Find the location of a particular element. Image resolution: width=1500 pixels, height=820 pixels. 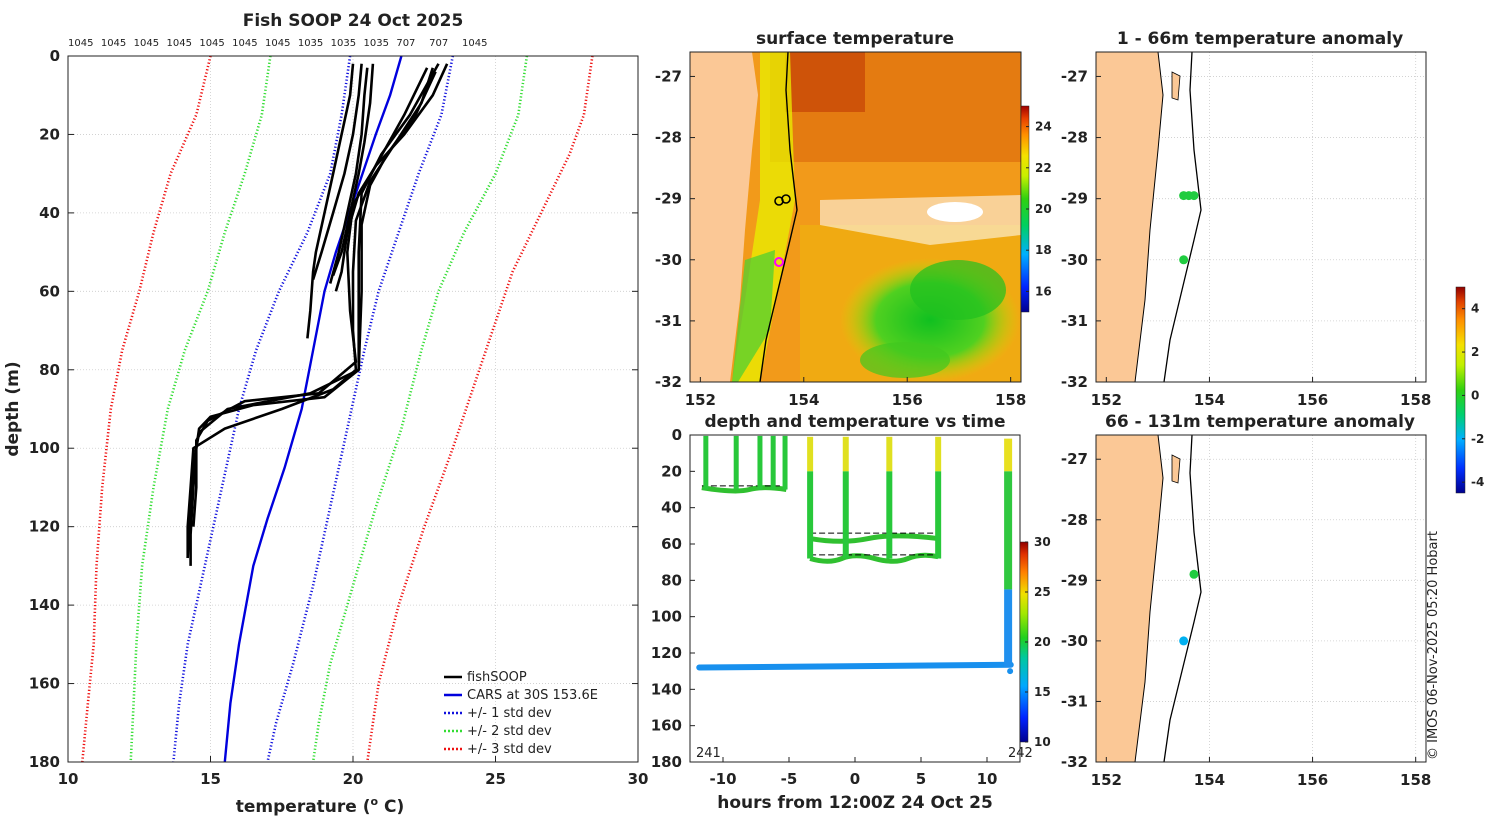

colorbar-tick-label: -2 is located at coordinates (1477, 439).